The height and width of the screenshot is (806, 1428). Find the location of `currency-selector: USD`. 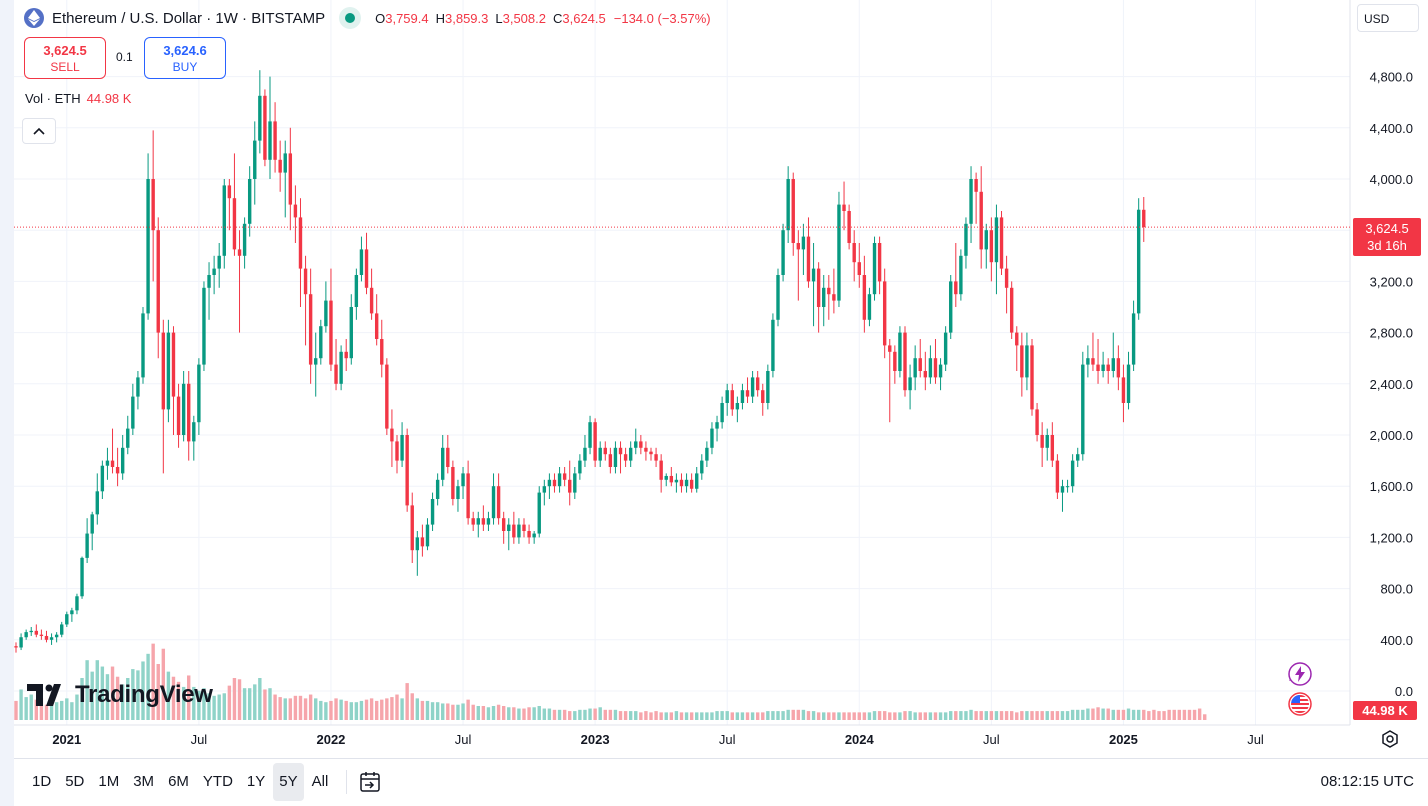

currency-selector: USD is located at coordinates (1388, 18).